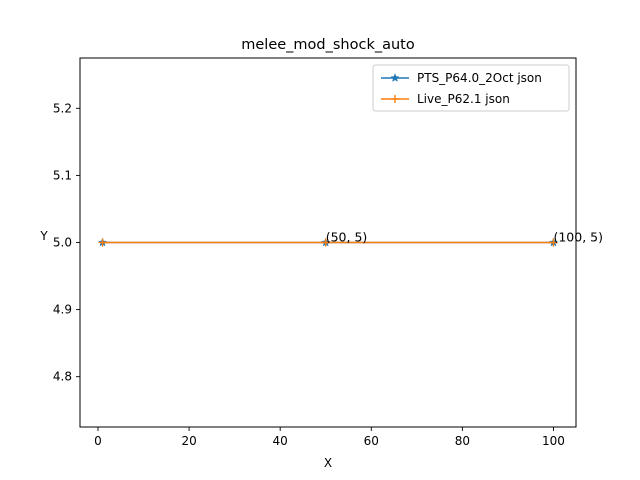  I want to click on legend-label: Live_P62.1 json, so click(463, 99).